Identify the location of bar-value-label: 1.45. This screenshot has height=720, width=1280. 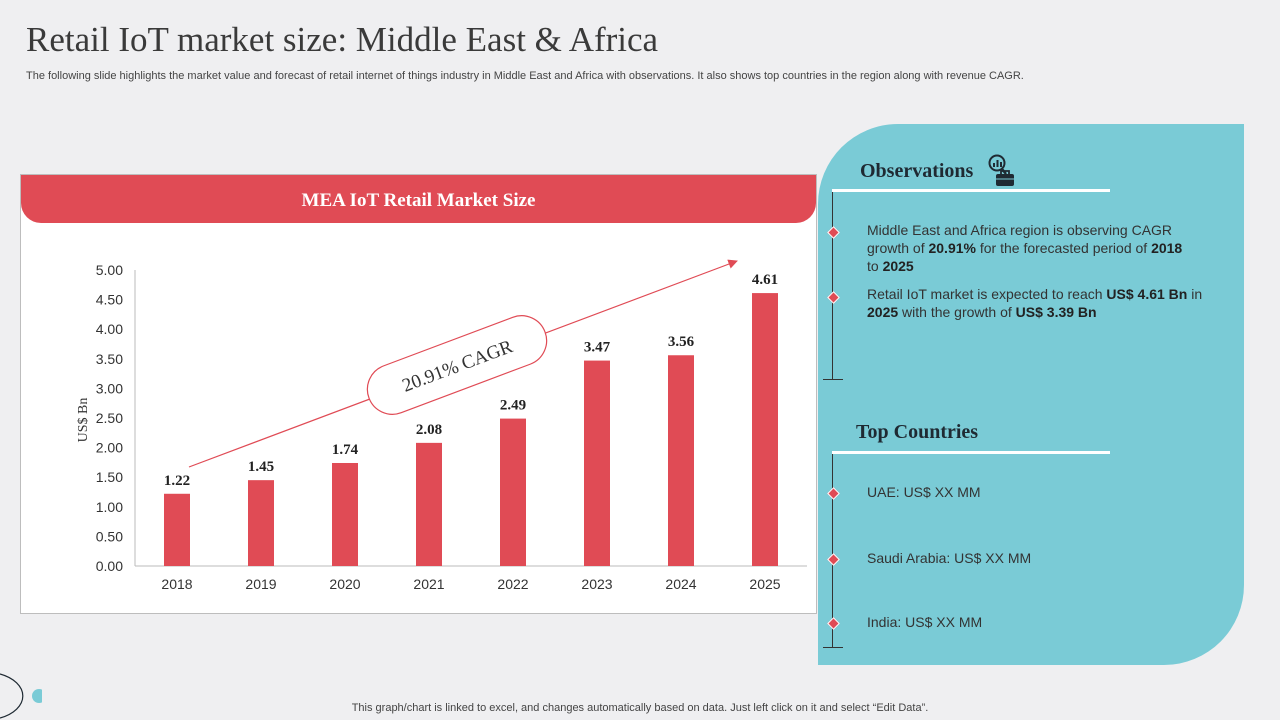
(261, 467).